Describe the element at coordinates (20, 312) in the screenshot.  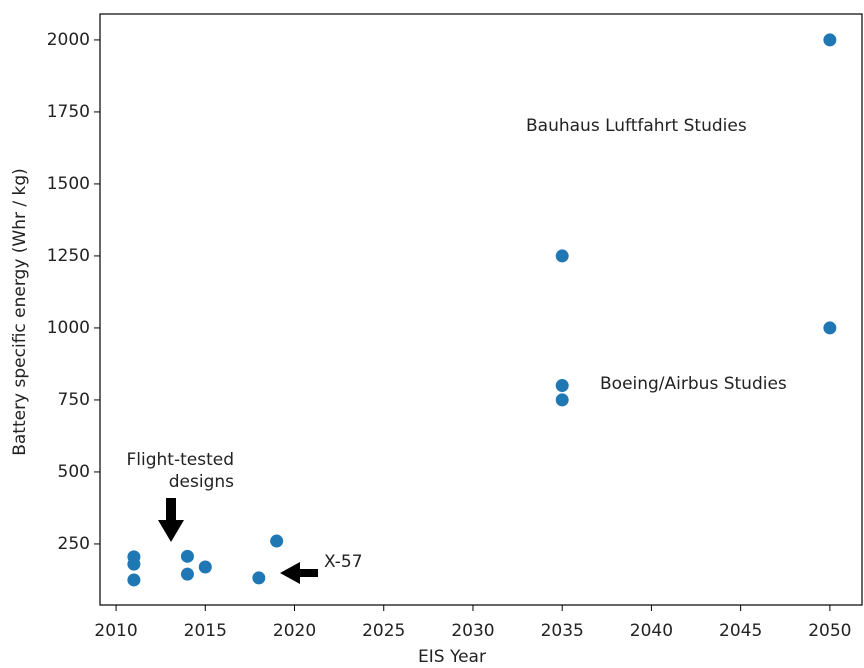
I see `y-axis-label: Battery specific energy (Whr / kg)` at that location.